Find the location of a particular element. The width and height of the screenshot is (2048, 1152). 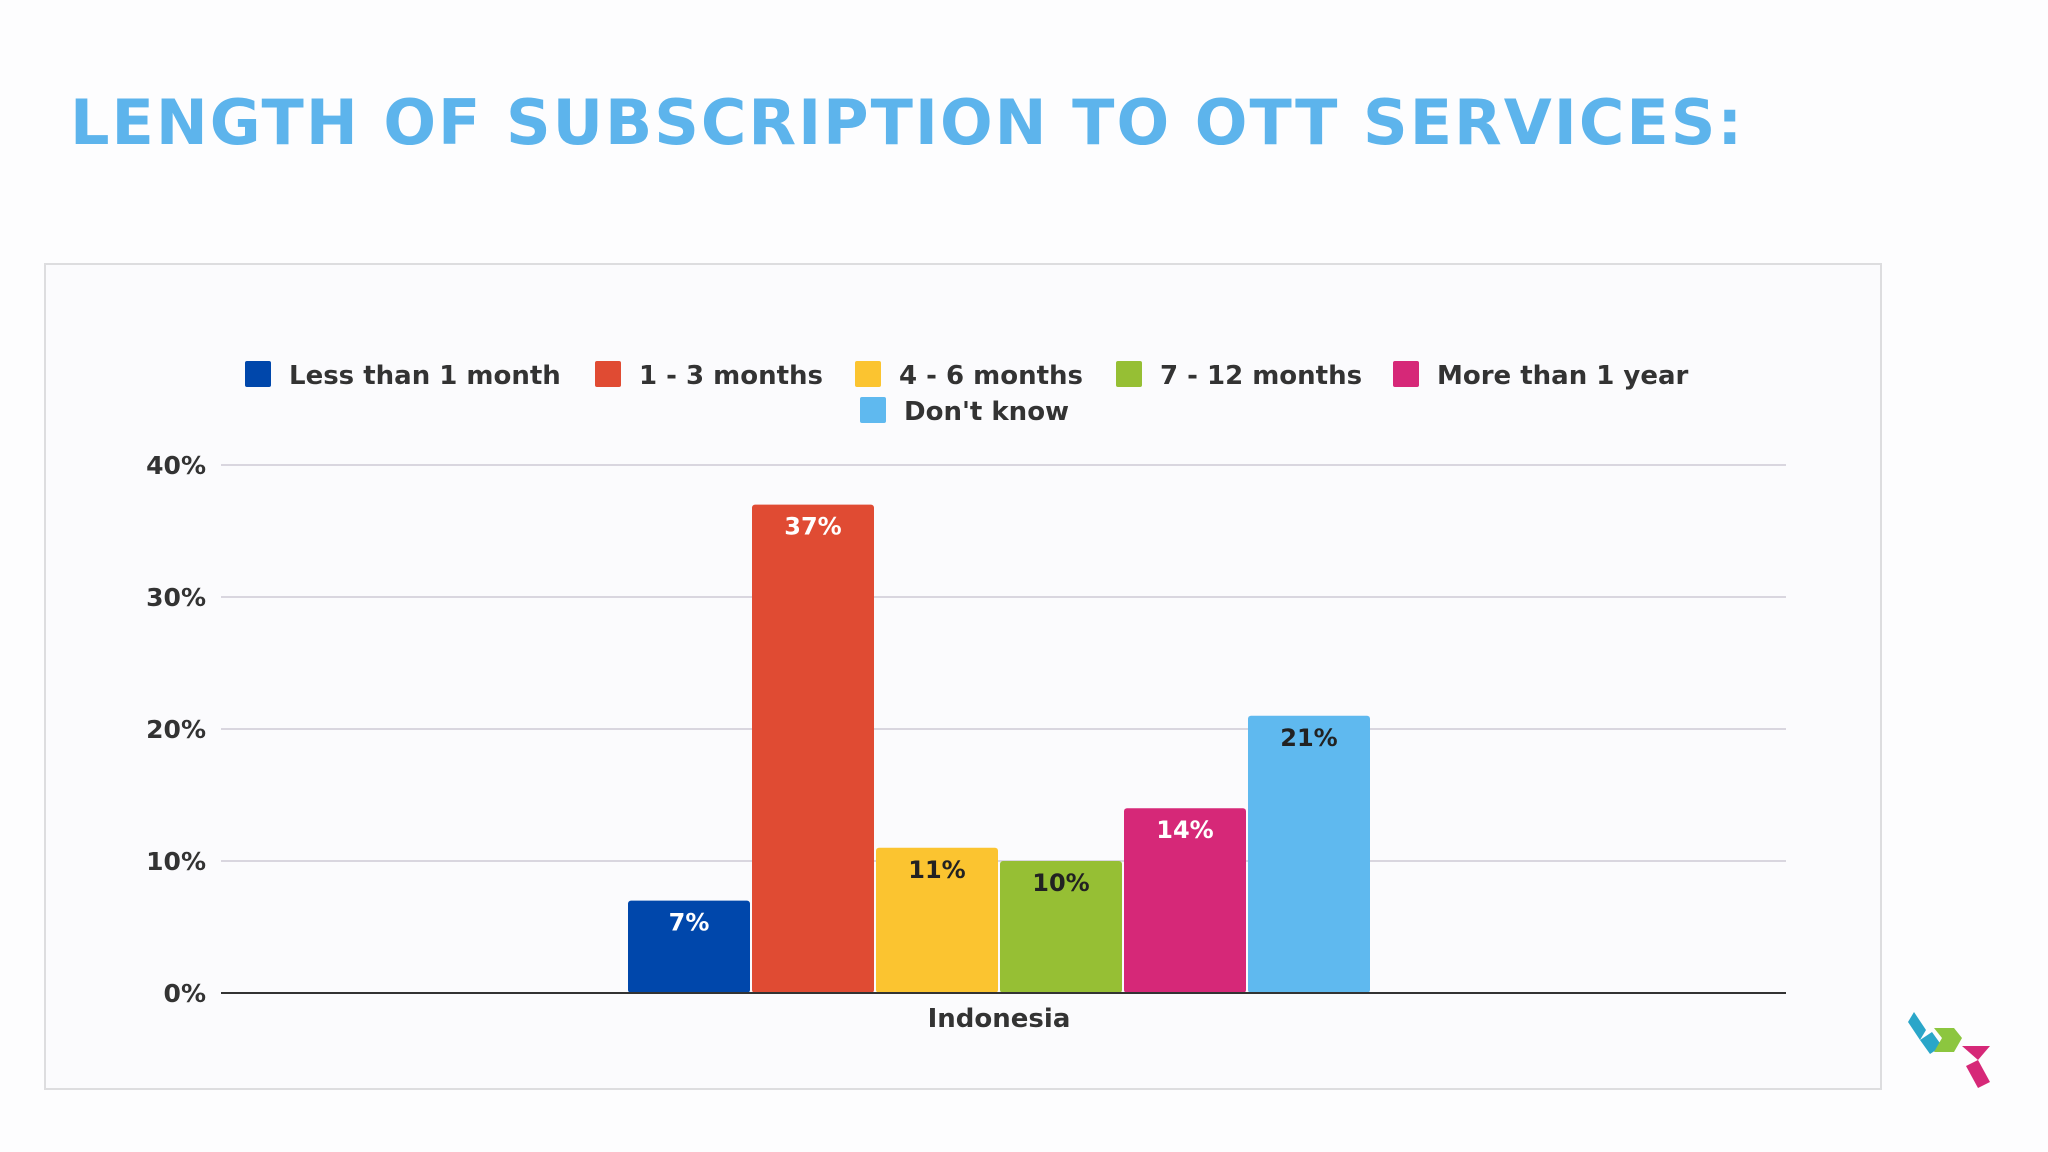

data-label: 14% is located at coordinates (1184, 830).